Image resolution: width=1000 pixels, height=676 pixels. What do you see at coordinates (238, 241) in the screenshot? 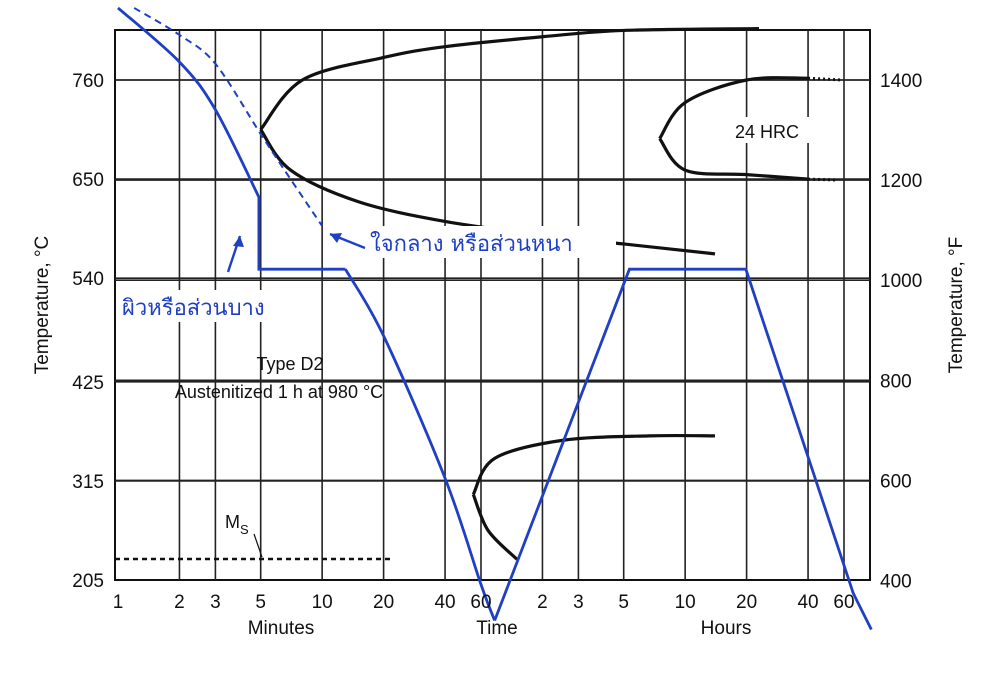
I see `surface-arrow-head` at bounding box center [238, 241].